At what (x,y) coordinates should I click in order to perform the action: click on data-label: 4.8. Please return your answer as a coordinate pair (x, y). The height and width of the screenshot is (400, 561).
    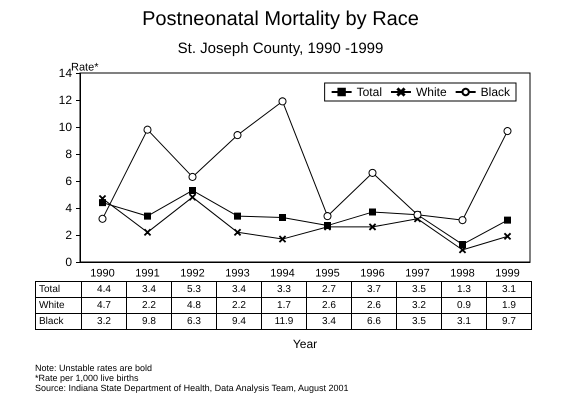
    Looking at the image, I should click on (194, 306).